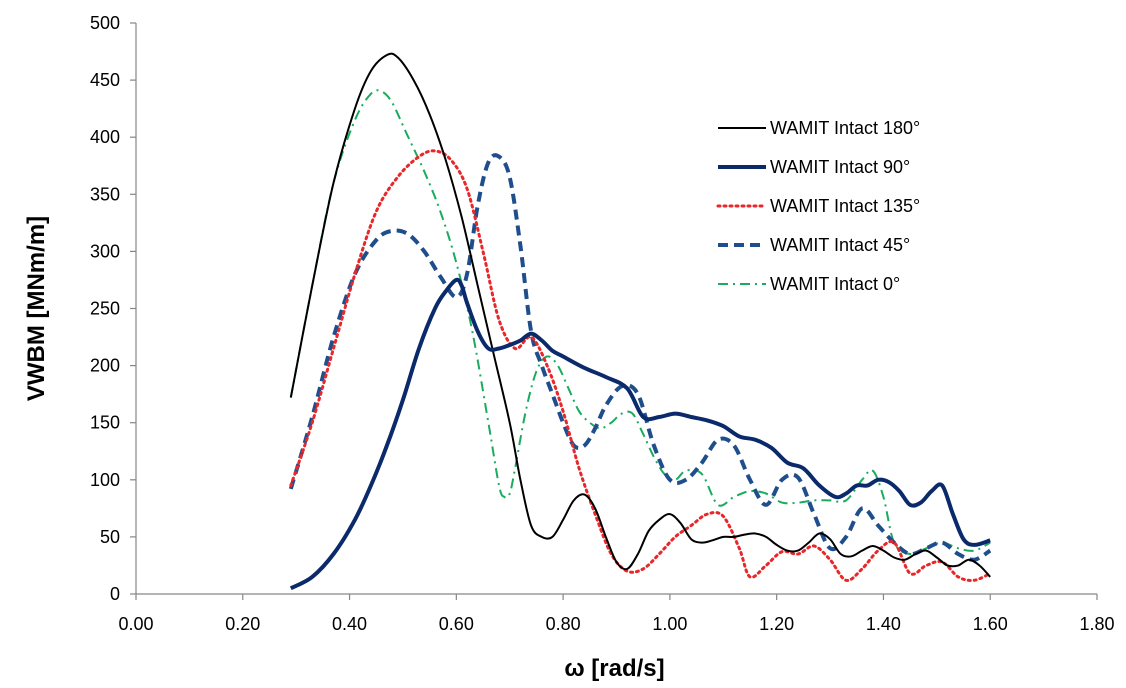  Describe the element at coordinates (105, 23) in the screenshot. I see `y-tick-label: 500` at that location.